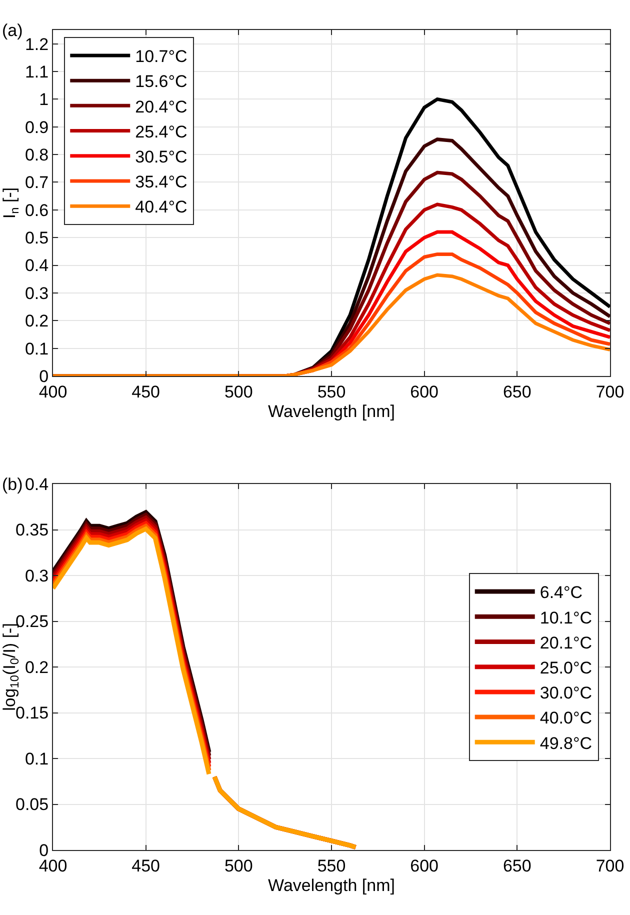 This screenshot has height=915, width=630. What do you see at coordinates (161, 207) in the screenshot?
I see `legend-label: 40.4°C` at bounding box center [161, 207].